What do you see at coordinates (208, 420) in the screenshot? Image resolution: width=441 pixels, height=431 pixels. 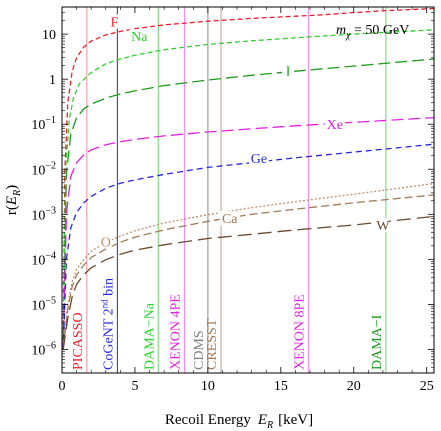 I see `x-axis-label-text: Recoil Energy` at bounding box center [208, 420].